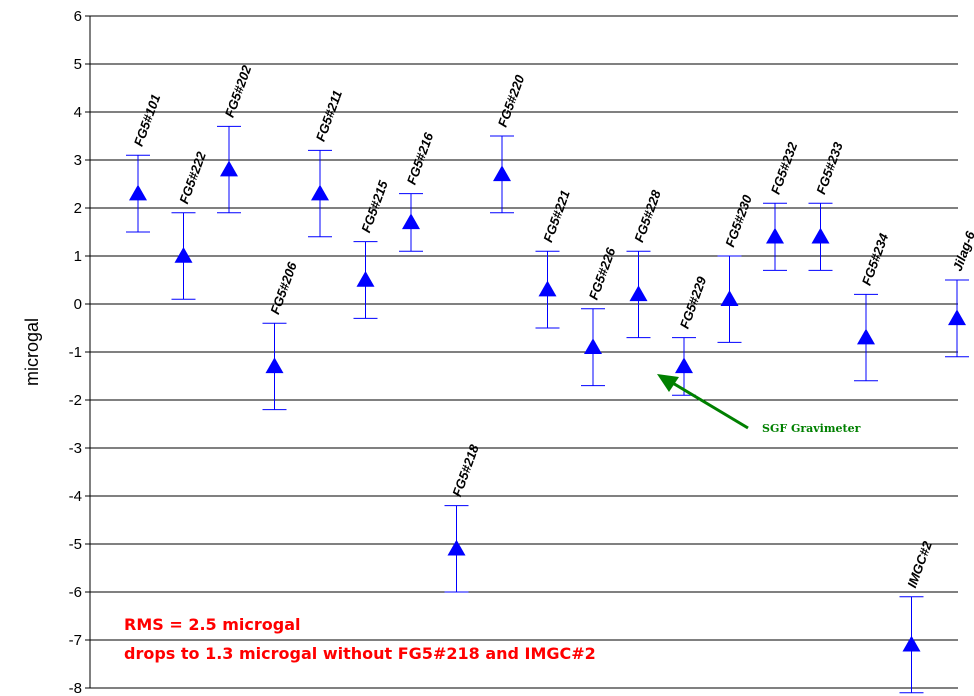 The image size is (974, 696). What do you see at coordinates (420, 158) in the screenshot?
I see `point-label: FG5#216` at bounding box center [420, 158].